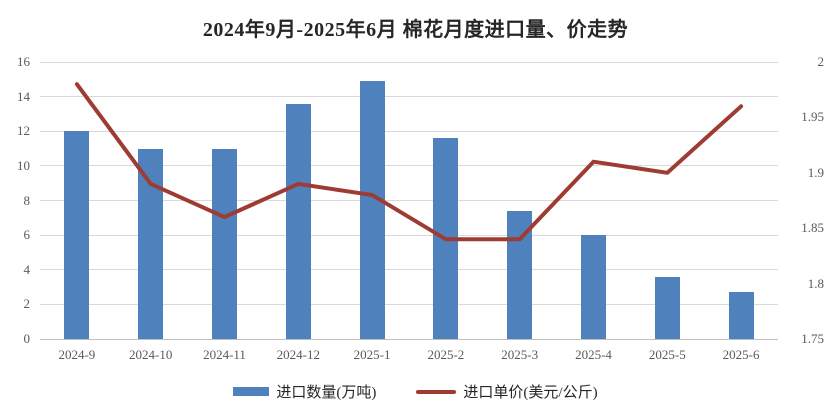 This screenshot has width=831, height=417. I want to click on x-axis-line, so click(409, 339).